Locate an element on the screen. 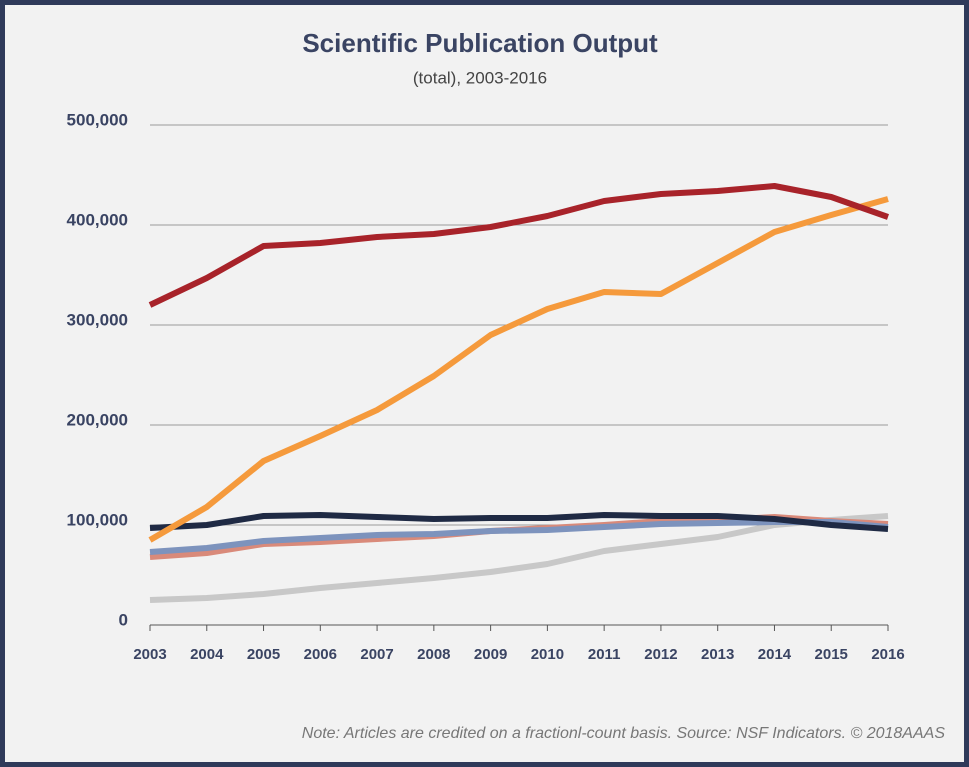 The image size is (969, 767). y-tick-label: 200,000 is located at coordinates (97, 419).